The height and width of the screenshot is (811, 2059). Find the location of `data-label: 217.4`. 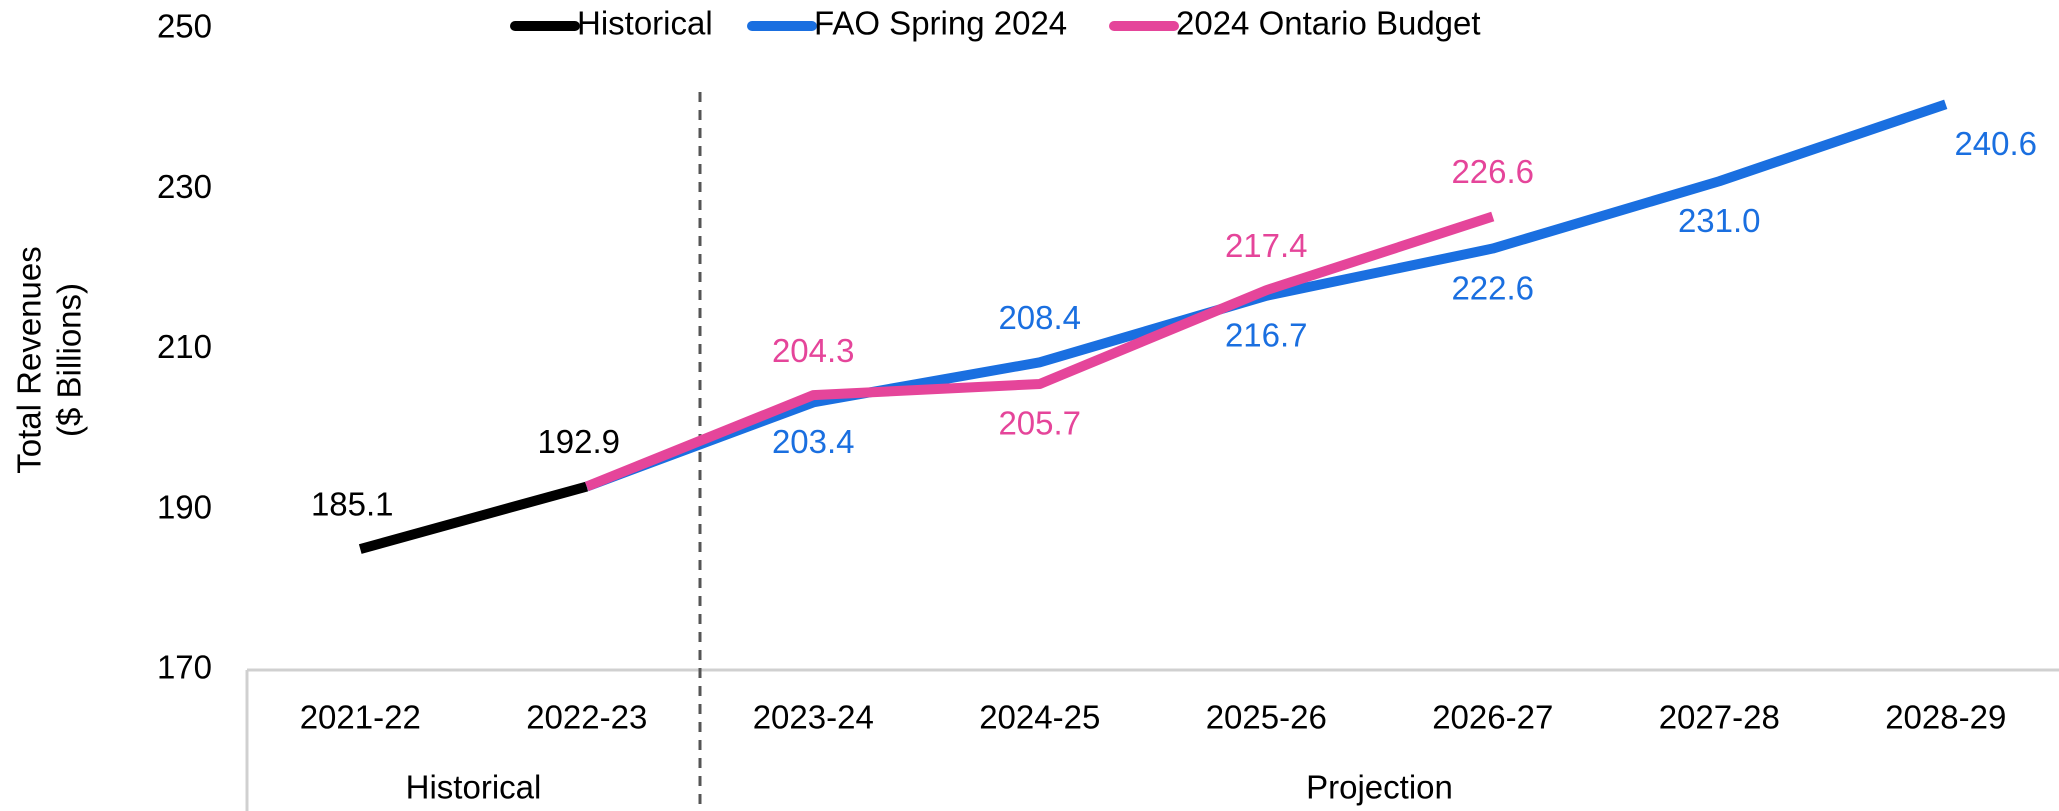

data-label: 217.4 is located at coordinates (1266, 245).